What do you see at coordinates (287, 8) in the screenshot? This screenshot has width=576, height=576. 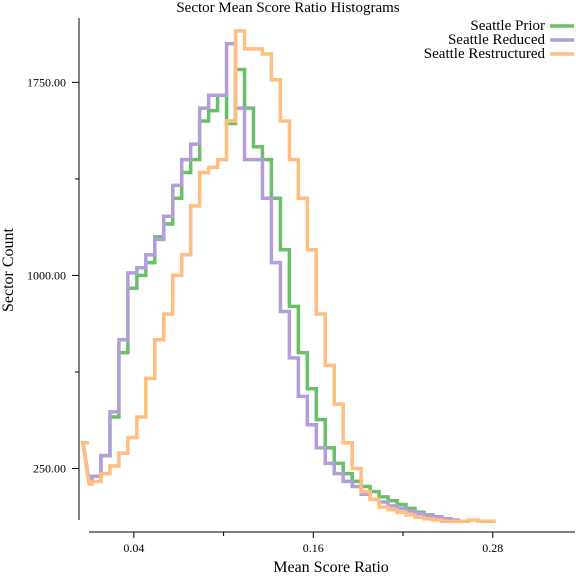 I see `chart-title: Sector Mean Score Ratio Histograms` at bounding box center [287, 8].